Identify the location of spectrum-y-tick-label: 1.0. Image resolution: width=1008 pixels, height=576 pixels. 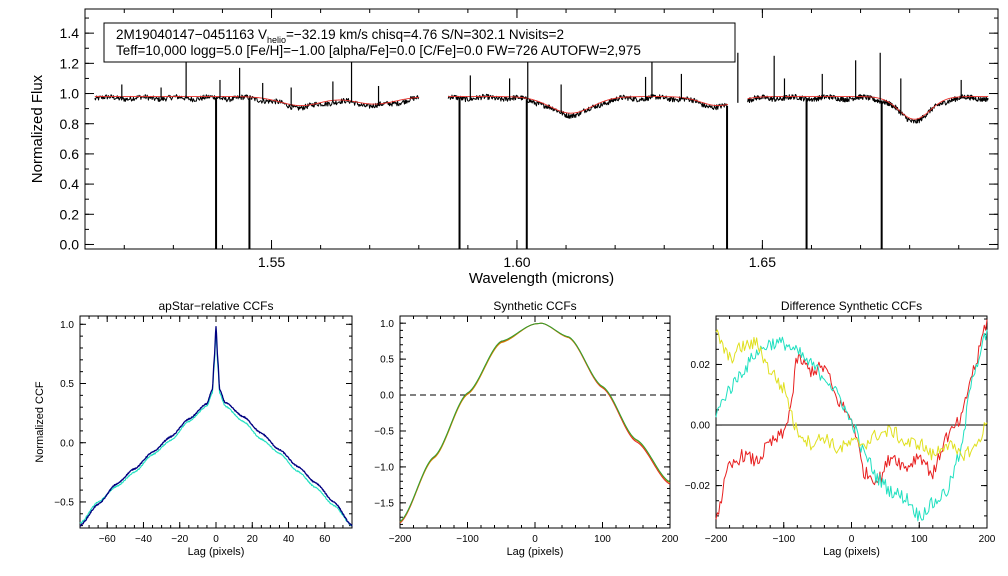
(70, 94).